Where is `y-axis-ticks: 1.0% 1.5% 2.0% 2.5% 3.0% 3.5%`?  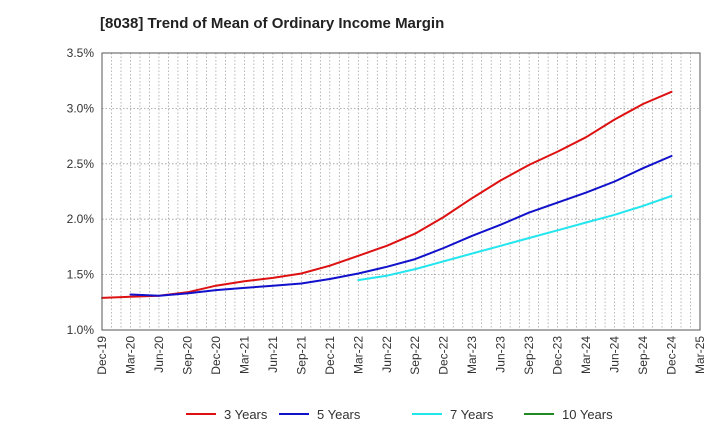
y-axis-ticks: 1.0% 1.5% 2.0% 2.5% 3.0% 3.5% is located at coordinates (81, 191).